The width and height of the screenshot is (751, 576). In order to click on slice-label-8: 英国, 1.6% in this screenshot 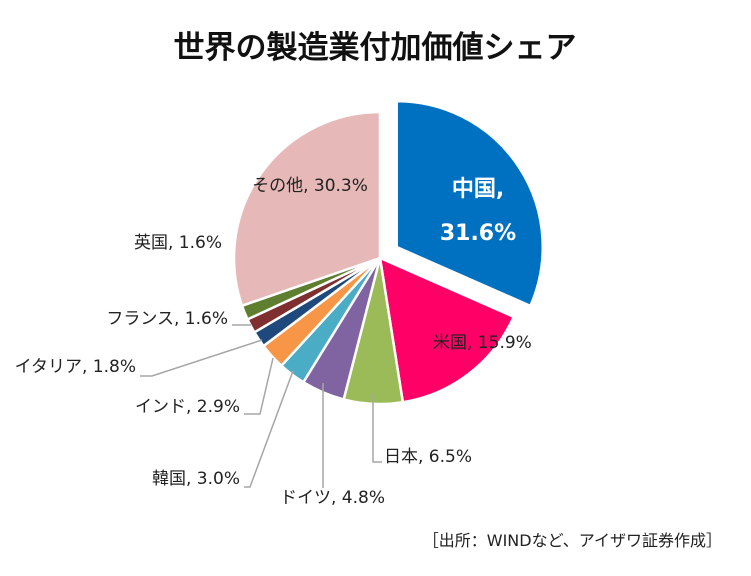, I will do `click(178, 243)`.